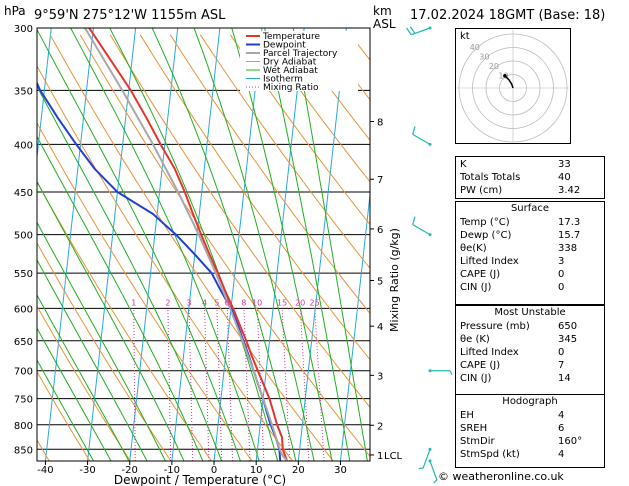 This screenshot has width=629, height=486. Describe the element at coordinates (380, 376) in the screenshot. I see `km-tick-label: 3` at that location.